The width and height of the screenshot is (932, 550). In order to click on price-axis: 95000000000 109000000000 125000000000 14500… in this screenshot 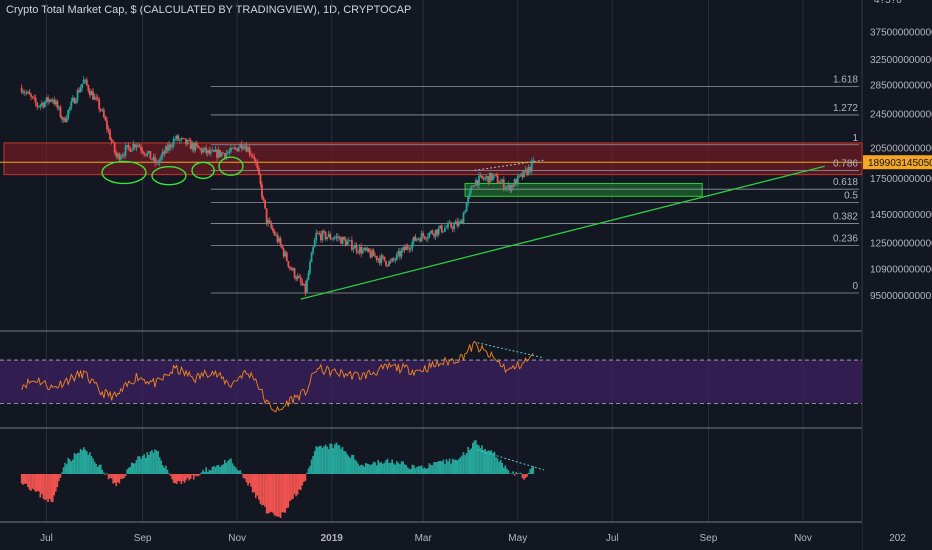, I will do `click(897, 275)`.